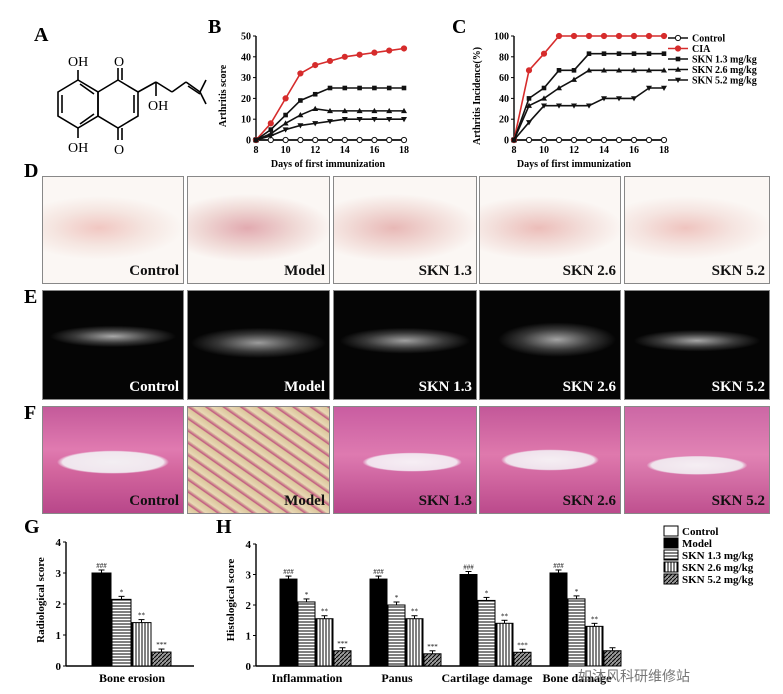 This screenshot has width=783, height=694. What do you see at coordinates (119, 150) in the screenshot?
I see `atom-o-bottom: O` at bounding box center [119, 150].